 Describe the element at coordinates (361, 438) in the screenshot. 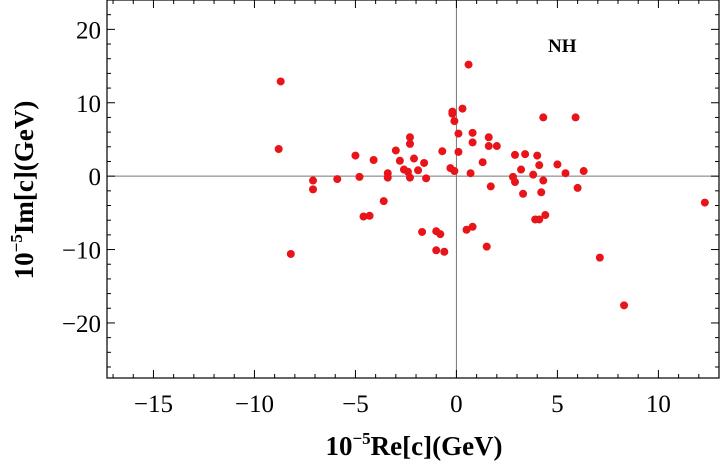

I see `x-axis-title-exponent: −5` at that location.